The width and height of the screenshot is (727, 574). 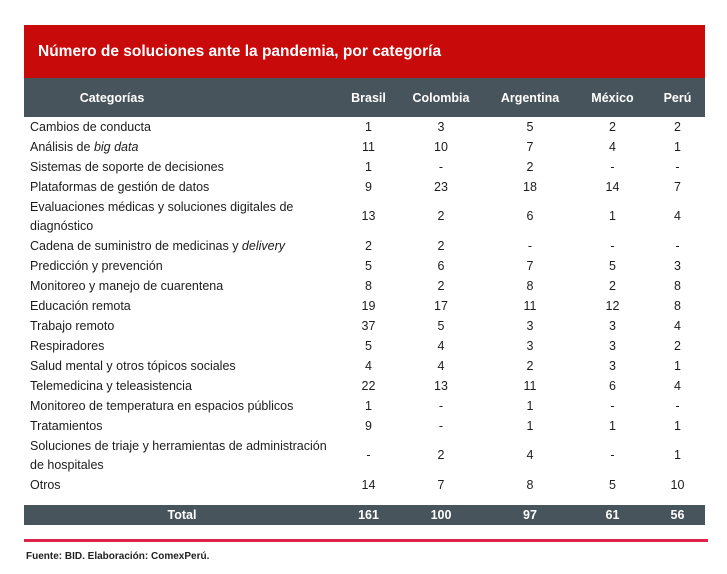 I want to click on total-label: Total, so click(x=182, y=515).